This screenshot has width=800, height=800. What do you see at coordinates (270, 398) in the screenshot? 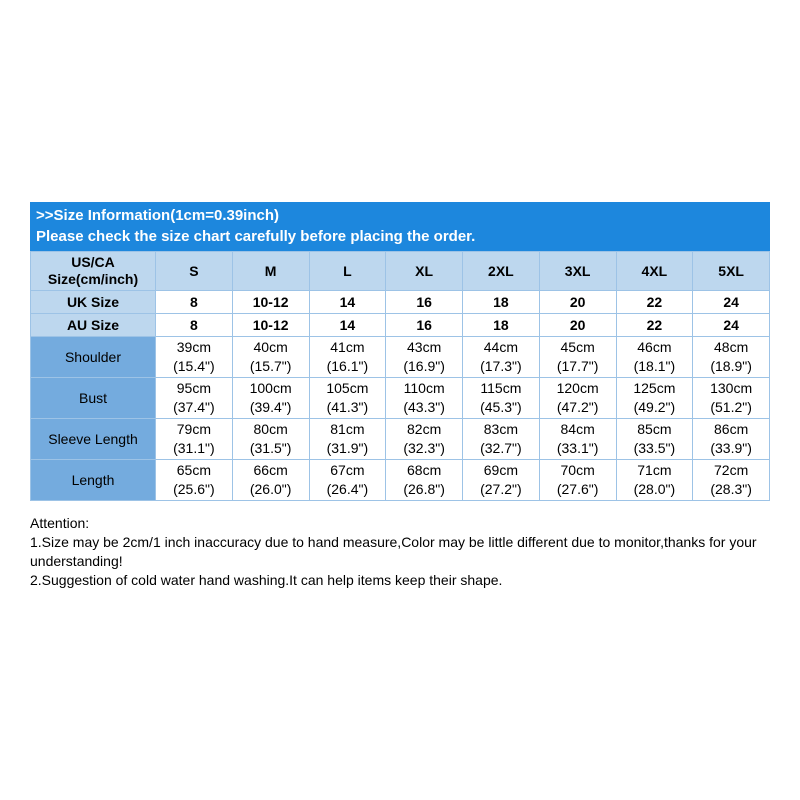
I see `table-cell: 100cm (39.4")` at bounding box center [270, 398].